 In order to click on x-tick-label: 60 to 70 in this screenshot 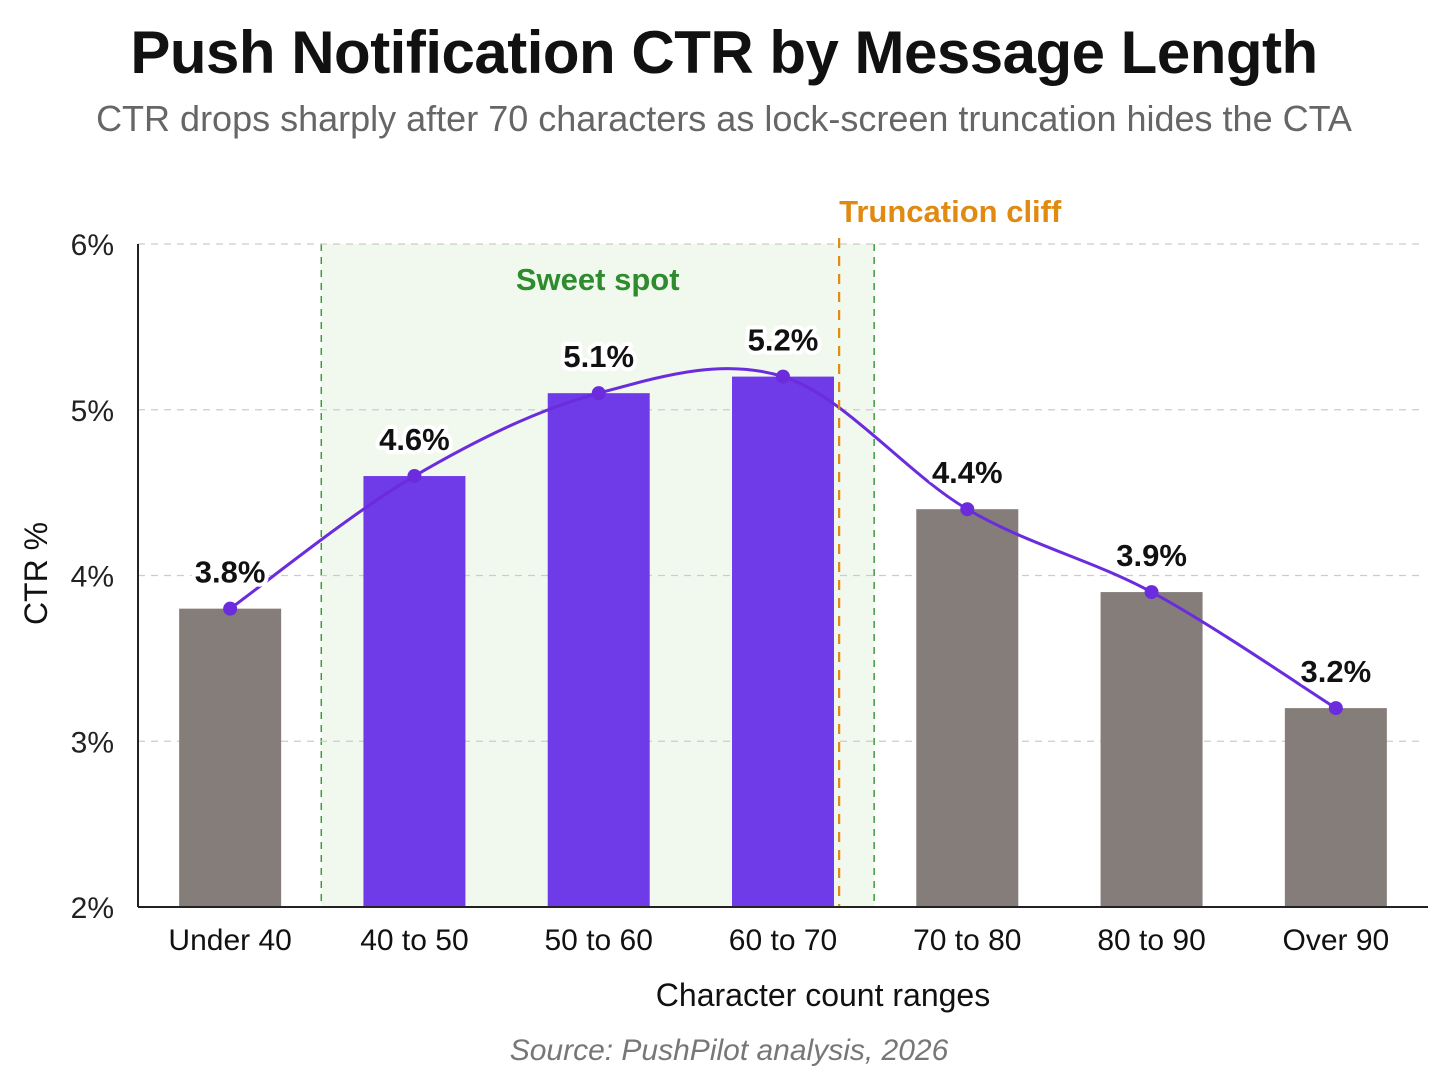, I will do `click(783, 940)`.